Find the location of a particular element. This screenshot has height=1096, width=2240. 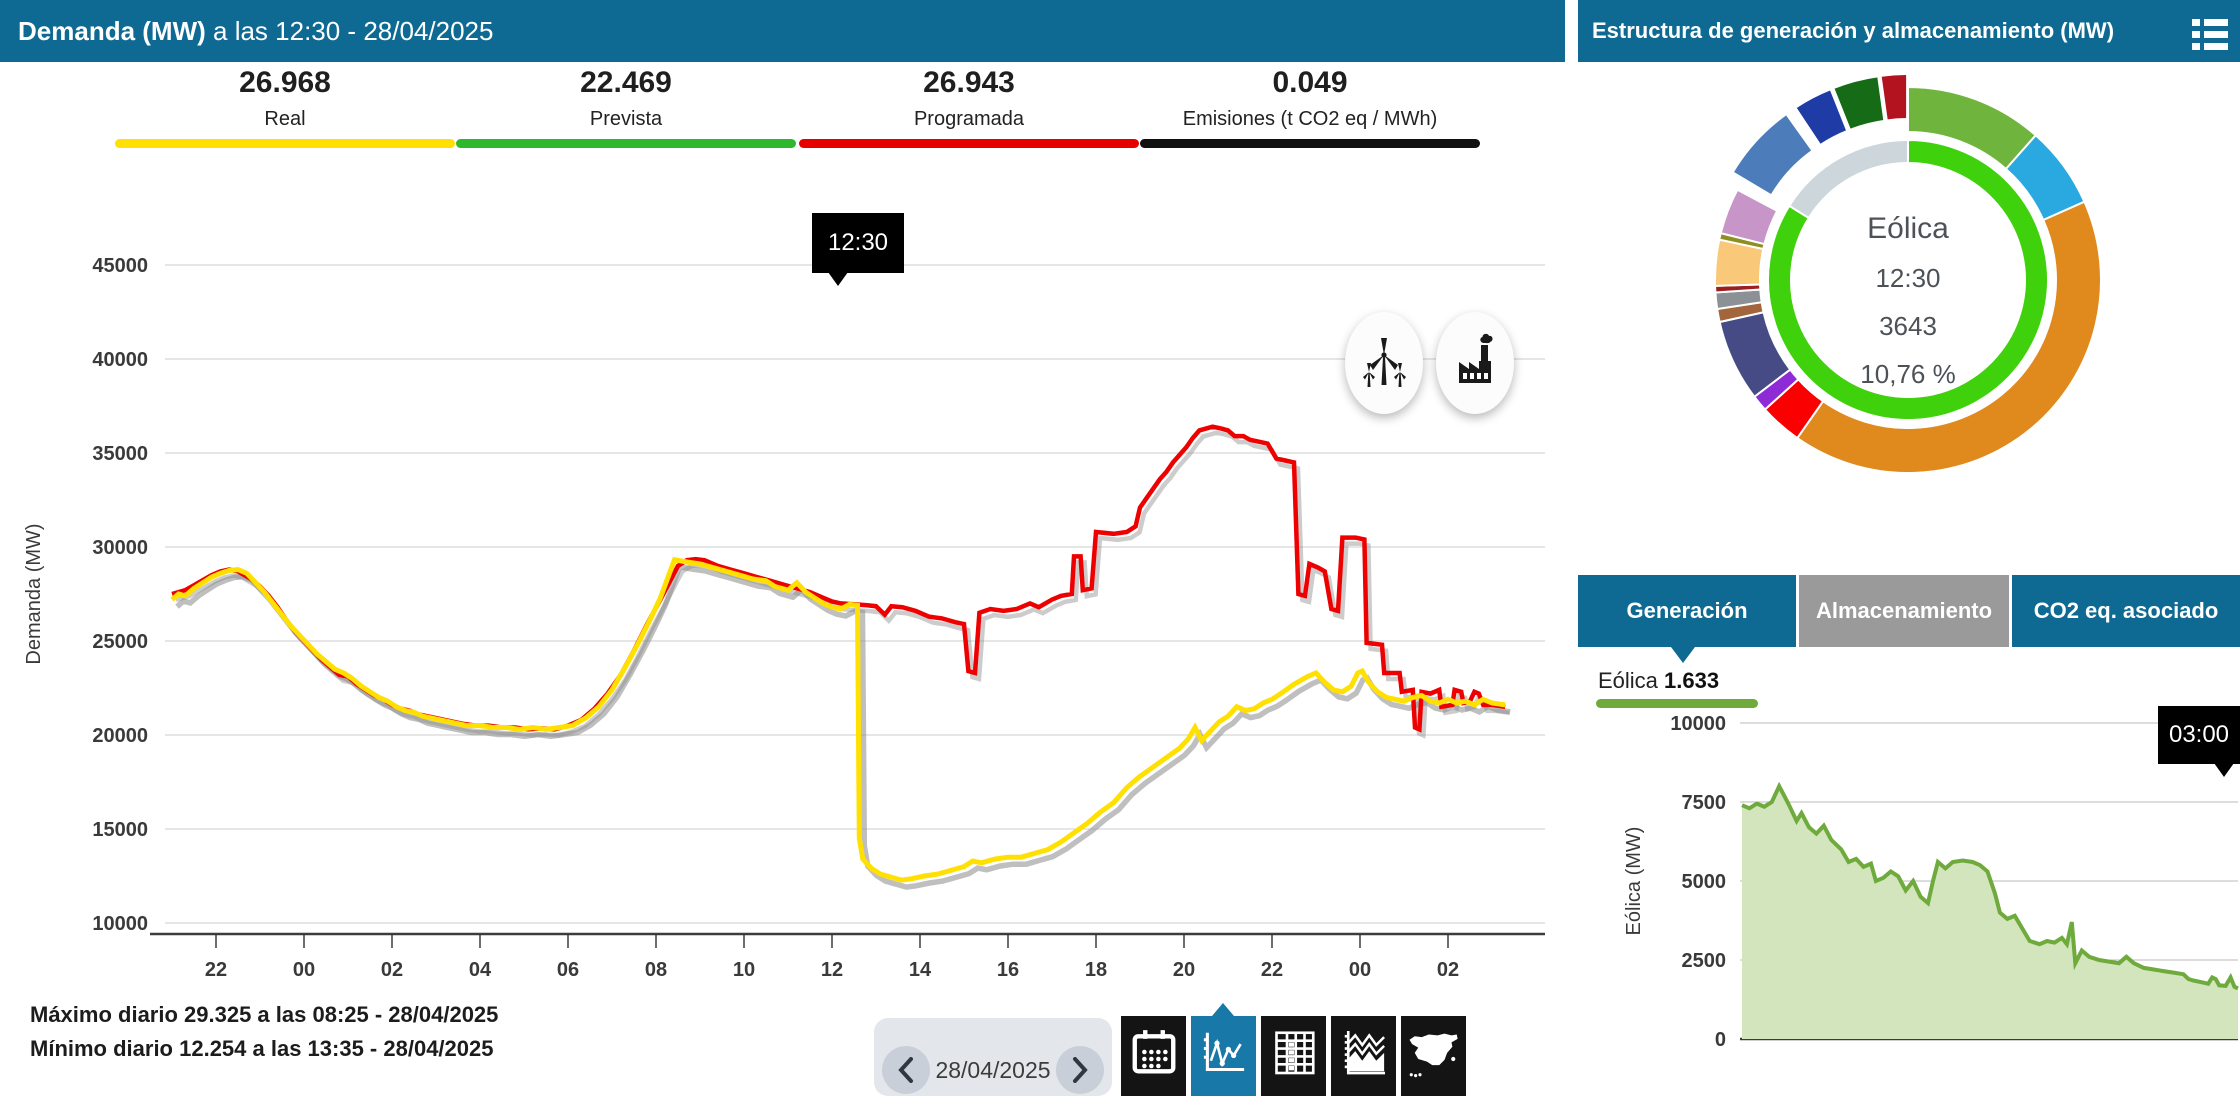

line-chart-icon is located at coordinates (1224, 1056).